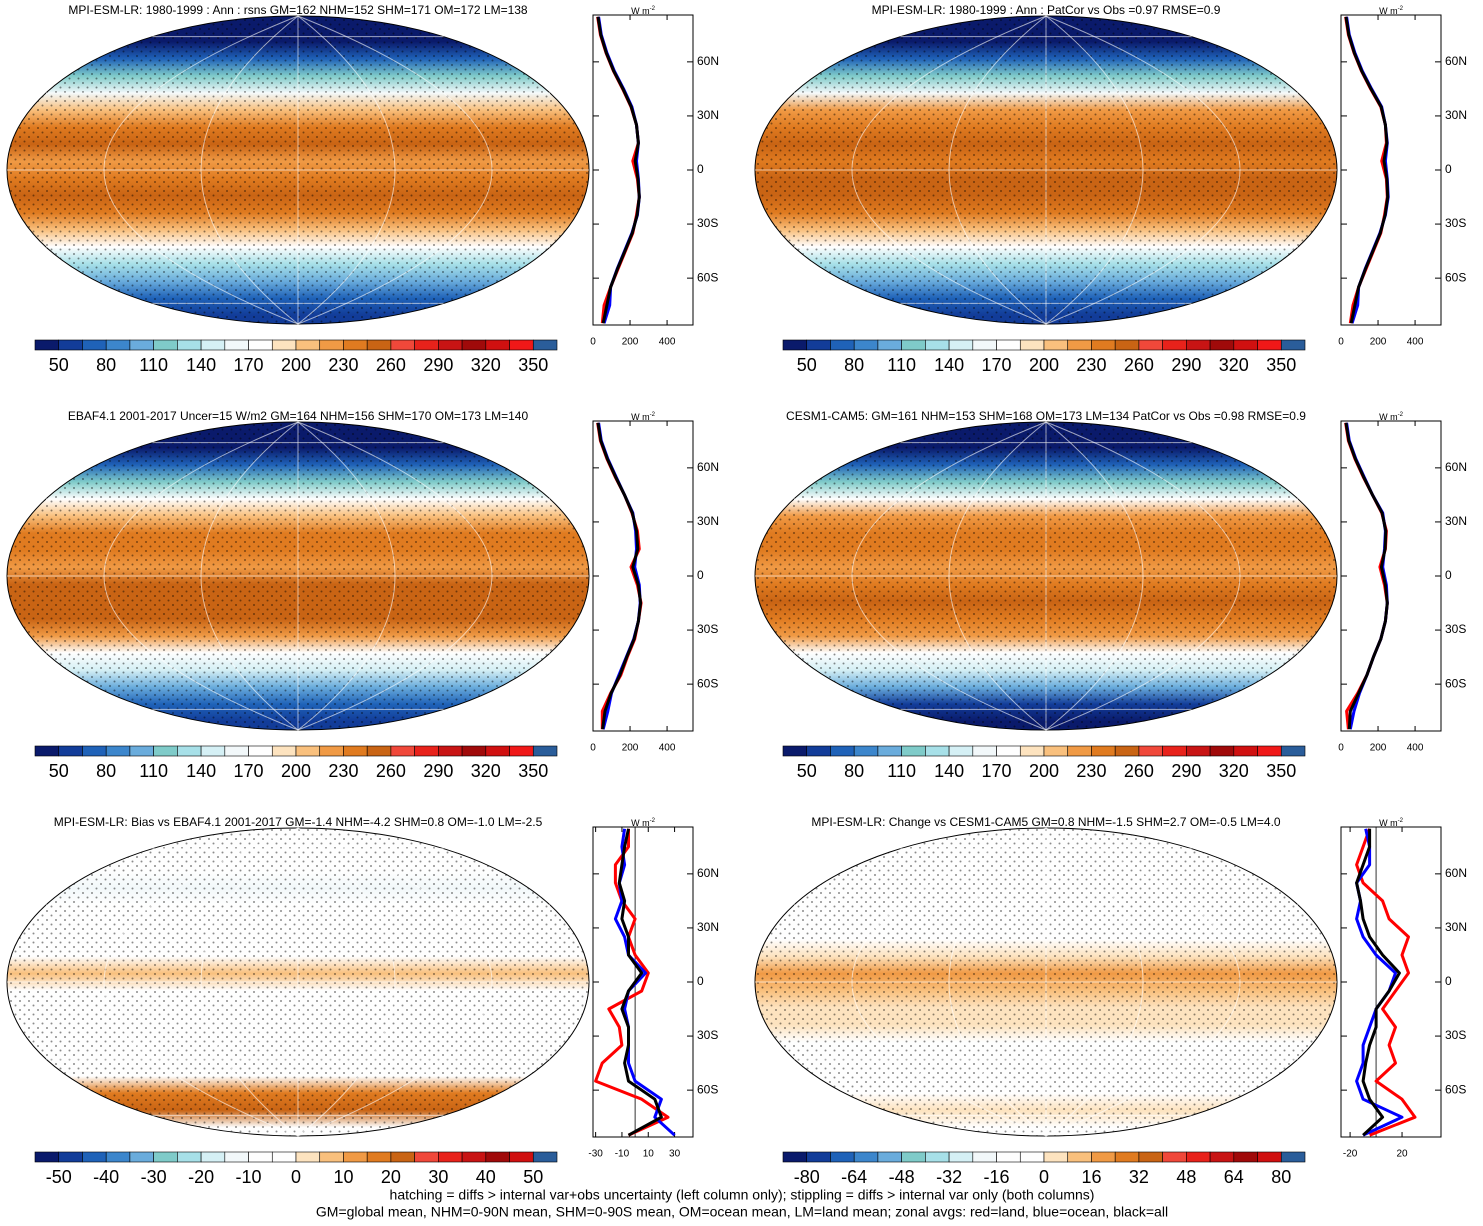  Describe the element at coordinates (708, 521) in the screenshot. I see `y-tick-label: 30N` at that location.